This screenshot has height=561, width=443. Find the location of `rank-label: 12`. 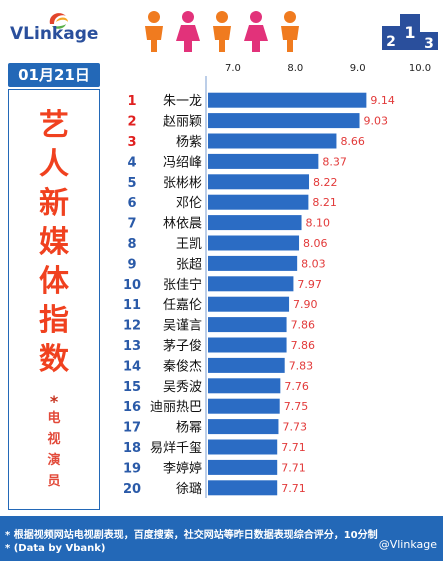

rank-label: 12 is located at coordinates (132, 326).